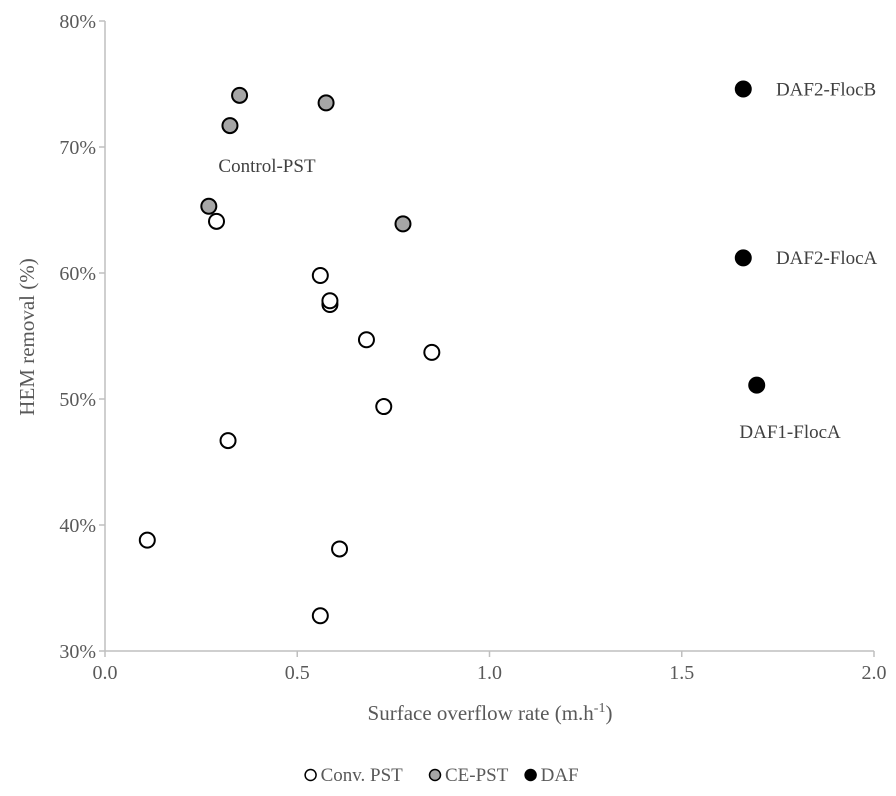  Describe the element at coordinates (77, 652) in the screenshot. I see `y-tick-label: 30%` at that location.